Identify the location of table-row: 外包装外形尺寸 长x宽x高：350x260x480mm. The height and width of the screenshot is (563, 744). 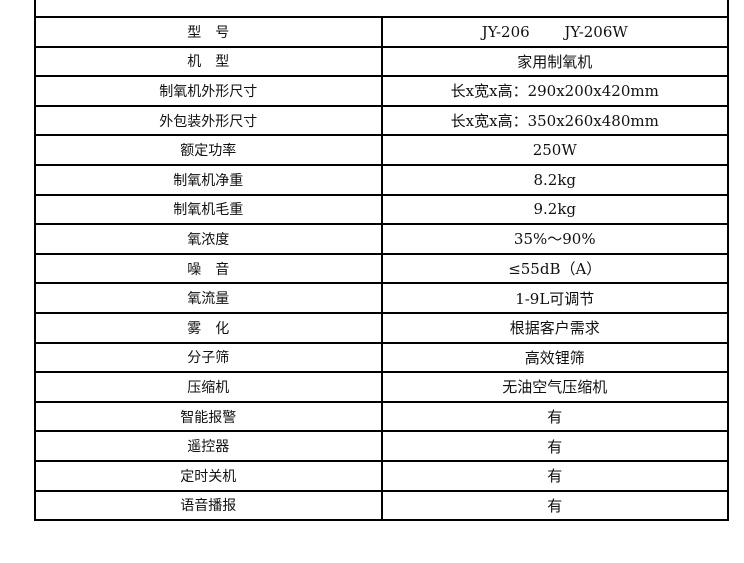
(381, 120).